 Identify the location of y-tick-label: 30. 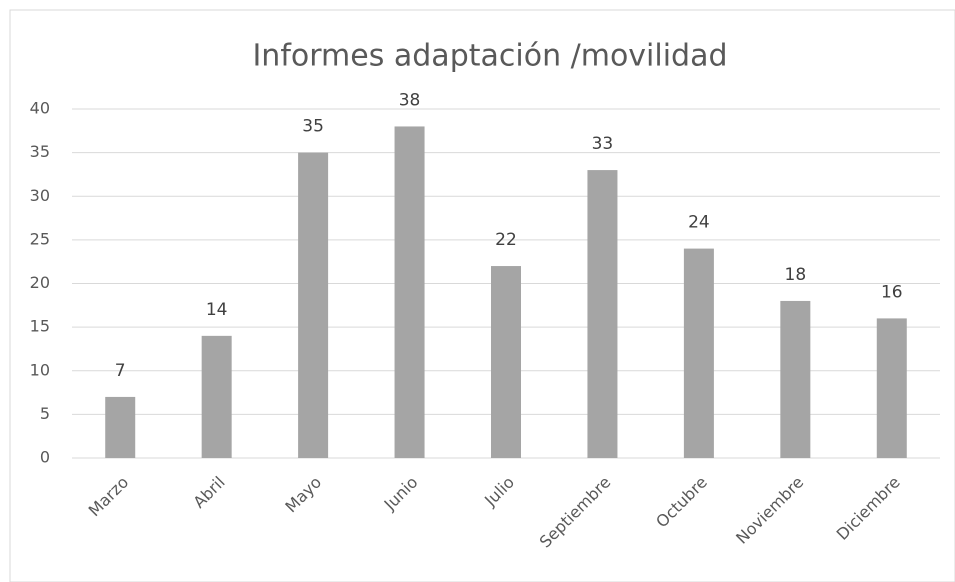
(40, 195).